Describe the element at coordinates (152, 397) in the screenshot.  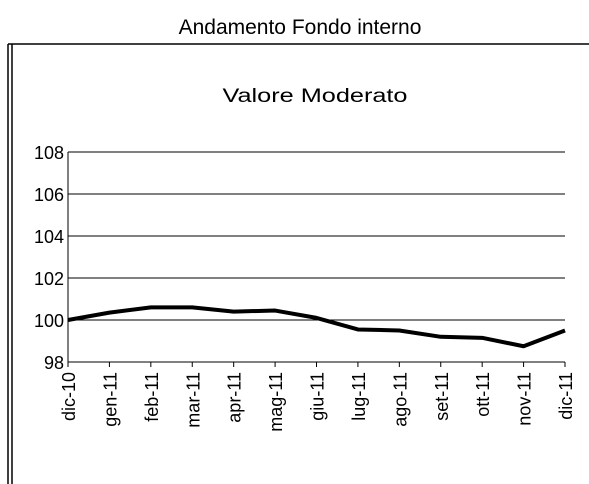
I see `x-tick-label: feb-11` at that location.